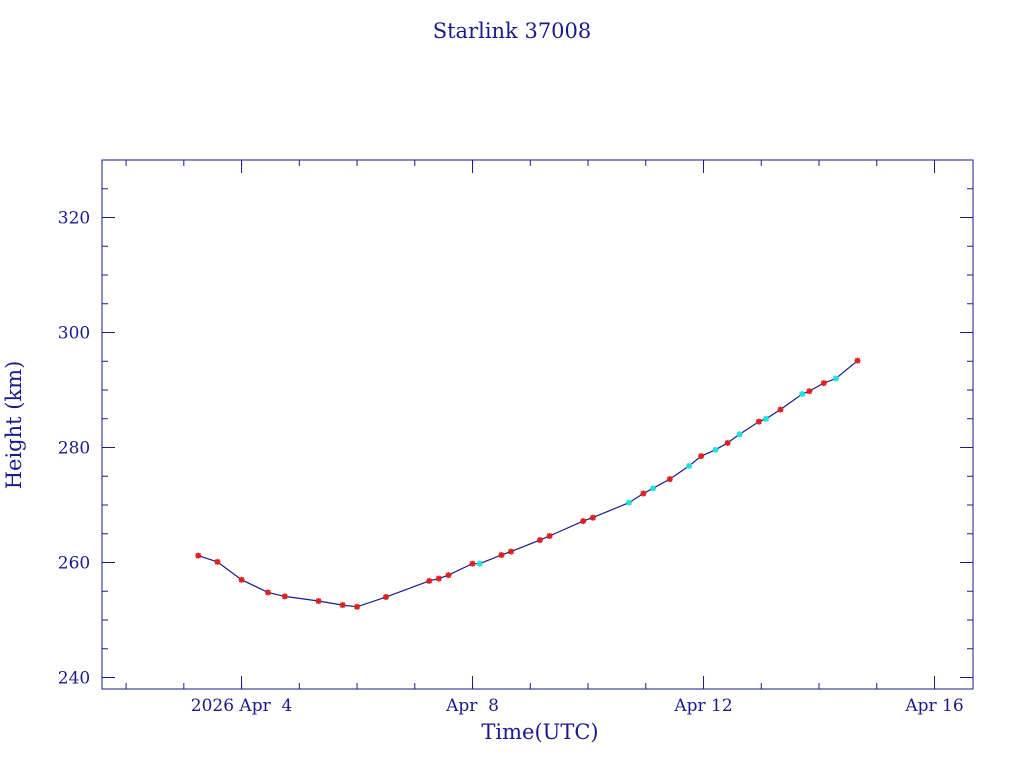 This screenshot has height=768, width=1024. What do you see at coordinates (242, 706) in the screenshot?
I see `x-tick-label: 2026 Apr 4` at bounding box center [242, 706].